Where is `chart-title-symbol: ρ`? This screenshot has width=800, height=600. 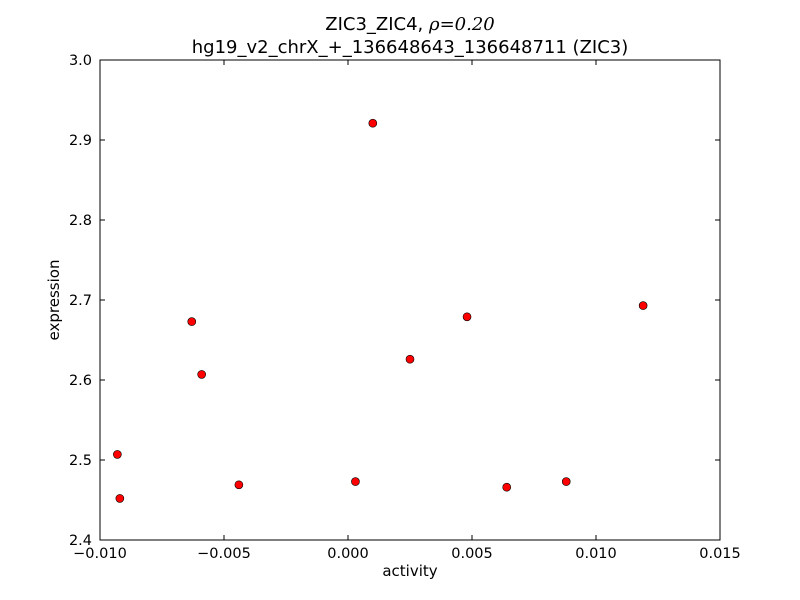
chart-title-symbol: ρ is located at coordinates (434, 24).